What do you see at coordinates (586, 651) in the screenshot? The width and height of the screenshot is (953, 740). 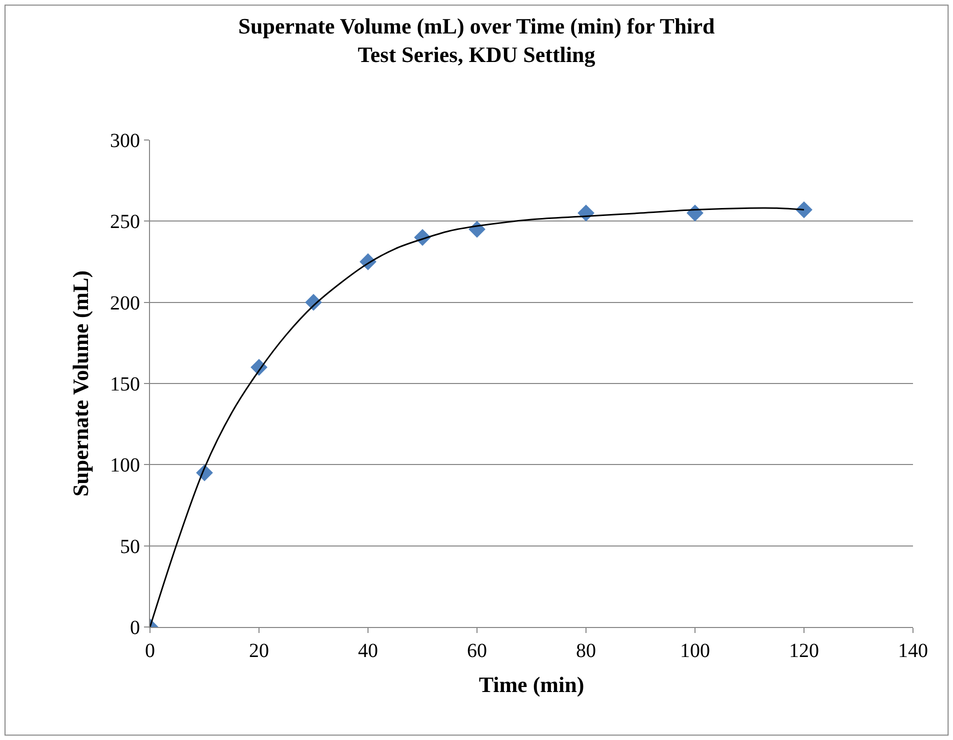 I see `x-tick-label: 80` at bounding box center [586, 651].